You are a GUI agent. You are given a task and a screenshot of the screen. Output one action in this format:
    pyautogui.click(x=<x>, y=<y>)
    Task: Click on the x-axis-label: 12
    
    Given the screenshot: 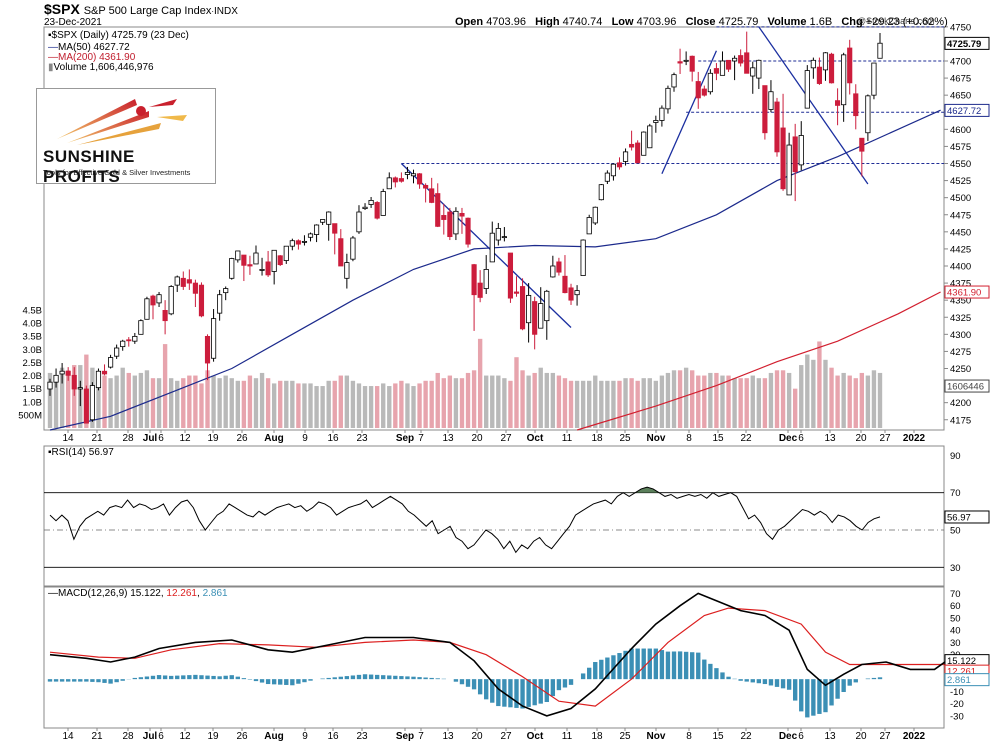 What is the action you would take?
    pyautogui.click(x=185, y=736)
    